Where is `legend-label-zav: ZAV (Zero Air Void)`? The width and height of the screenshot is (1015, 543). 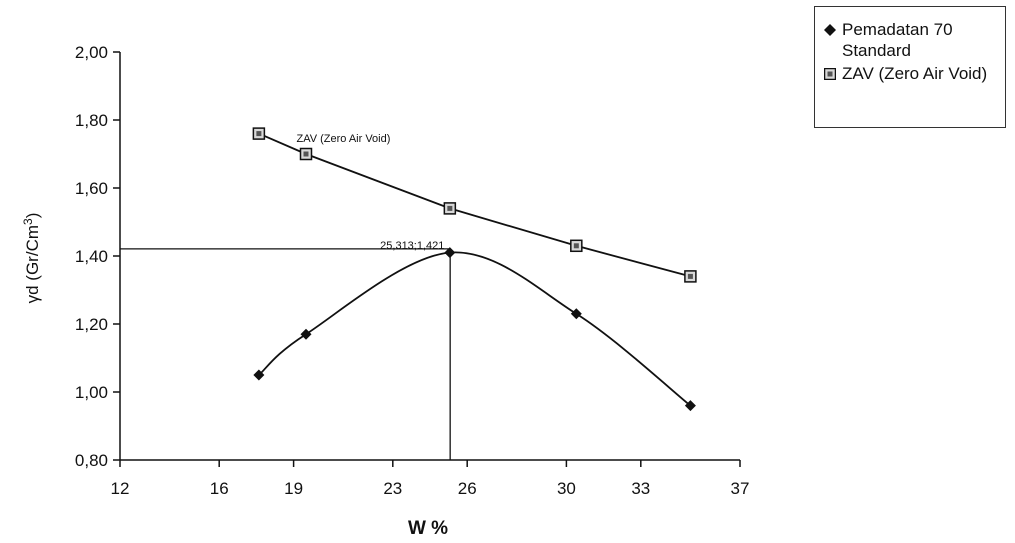 legend-label-zav: ZAV (Zero Air Void) is located at coordinates (915, 73).